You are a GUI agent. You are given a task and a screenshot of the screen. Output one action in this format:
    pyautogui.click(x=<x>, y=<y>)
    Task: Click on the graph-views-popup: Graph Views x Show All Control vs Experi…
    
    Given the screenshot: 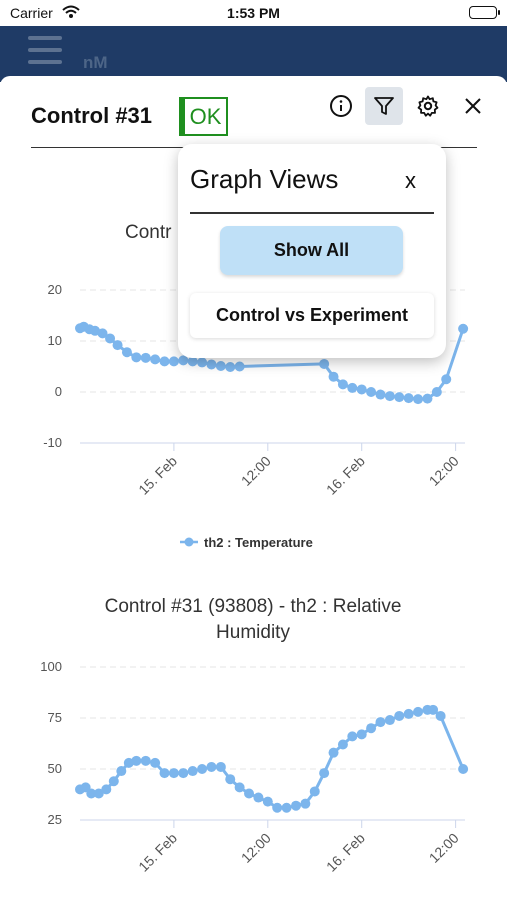 What is the action you would take?
    pyautogui.click(x=312, y=251)
    